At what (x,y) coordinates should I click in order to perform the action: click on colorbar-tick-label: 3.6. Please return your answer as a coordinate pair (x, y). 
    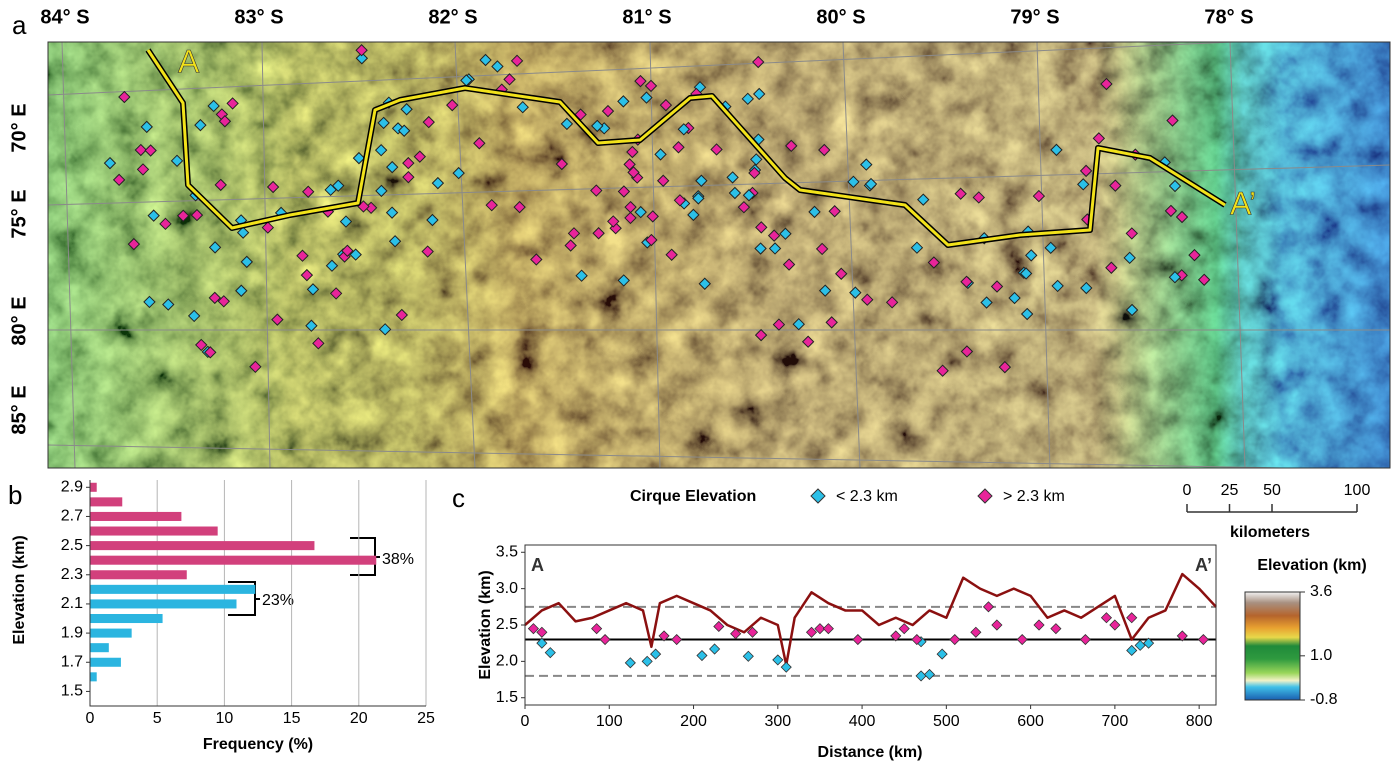
    Looking at the image, I should click on (1321, 591).